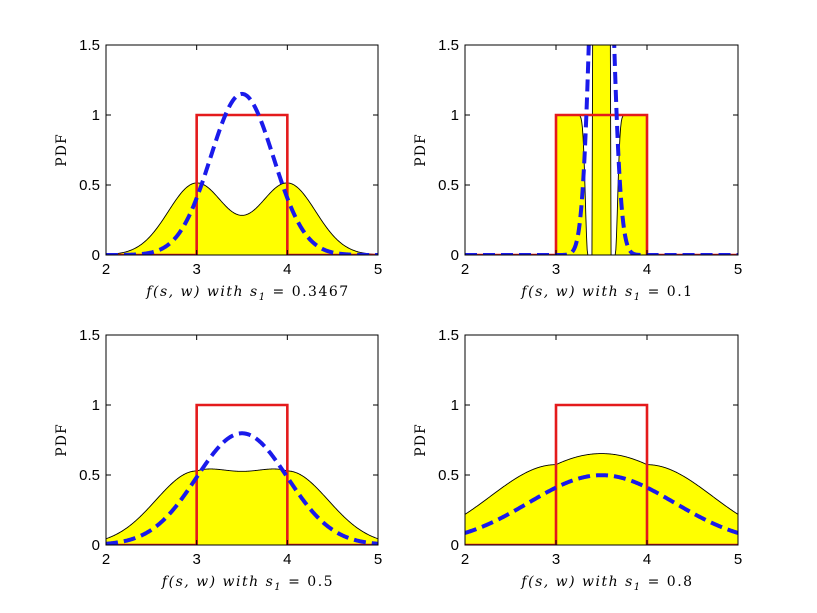  I want to click on x-axis-label: f(s, w) with s1 = 0.8, so click(606, 583).